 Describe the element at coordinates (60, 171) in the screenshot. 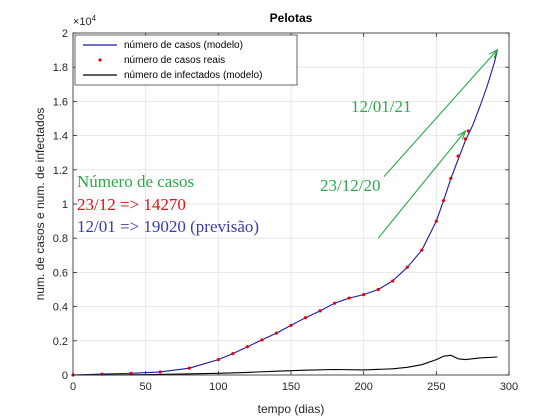

I see `y-tick-label: 1.2` at that location.